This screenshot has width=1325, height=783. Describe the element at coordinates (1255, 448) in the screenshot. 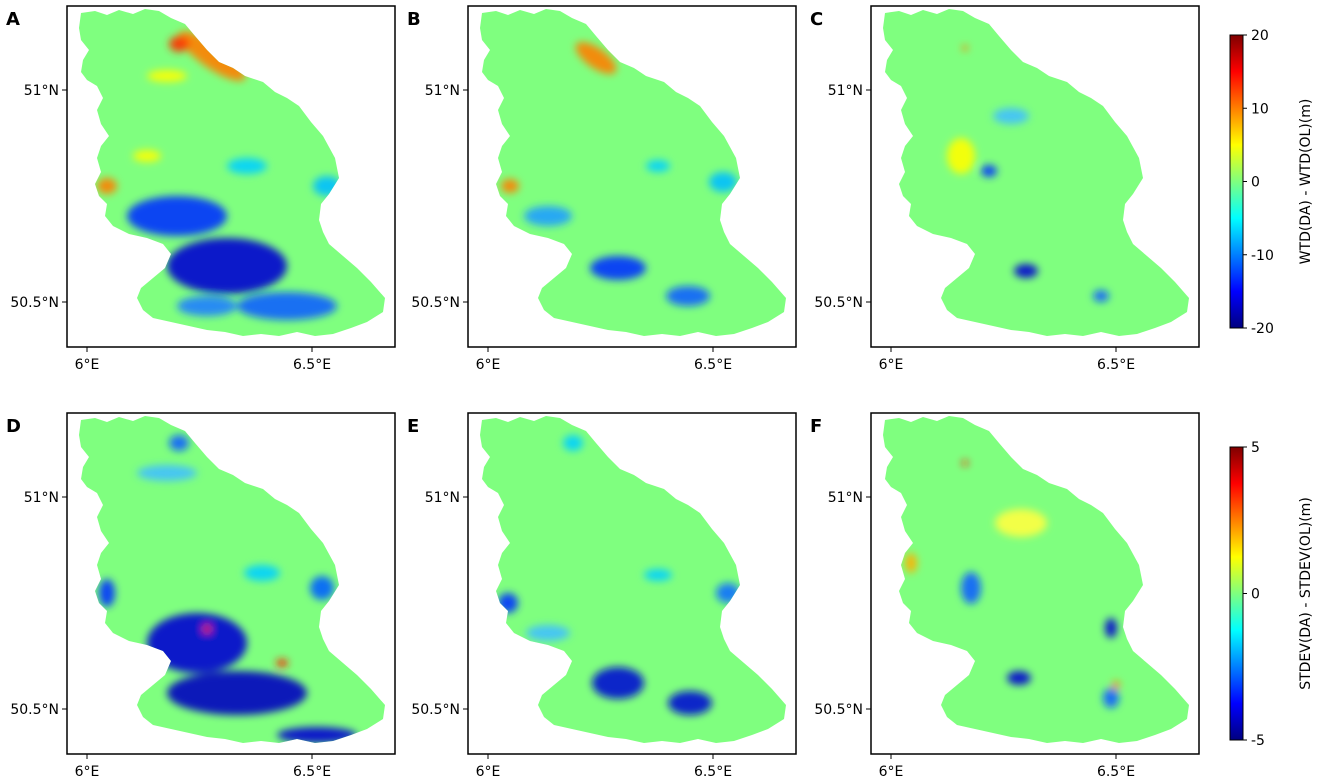

I see `colorbar-tick-label: 5` at that location.